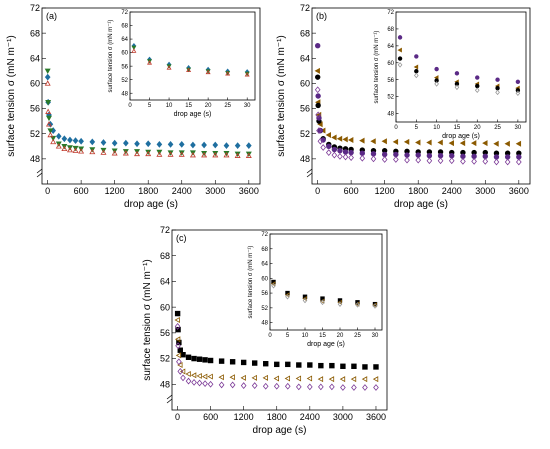  Describe the element at coordinates (247, 106) in the screenshot. I see `inset-0-x-tick-label: 30` at that location.